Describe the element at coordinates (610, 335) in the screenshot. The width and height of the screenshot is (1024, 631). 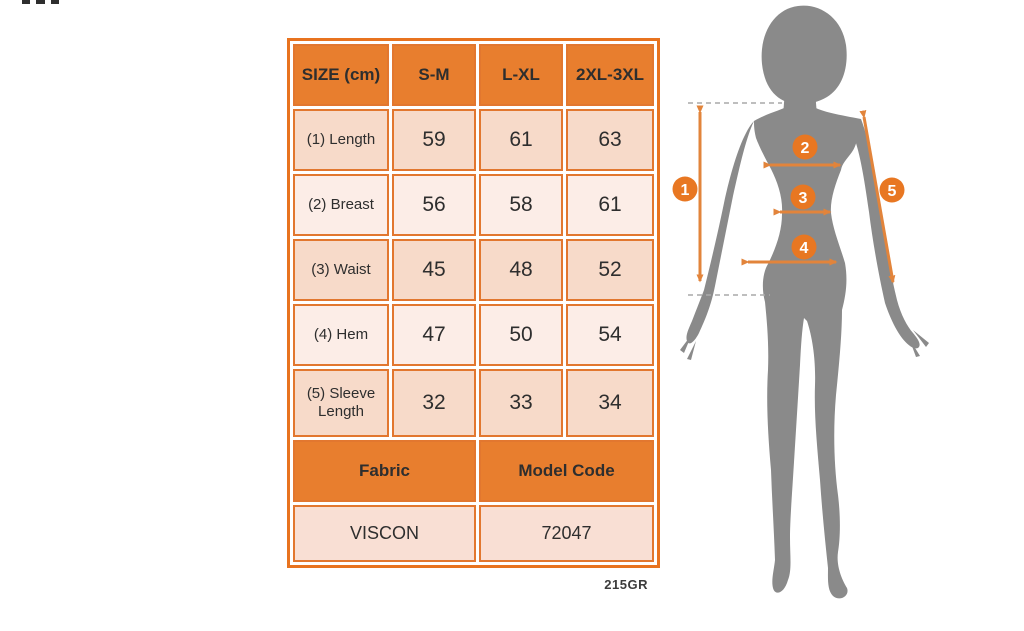
I see `hem-2xl3xl: 54` at that location.